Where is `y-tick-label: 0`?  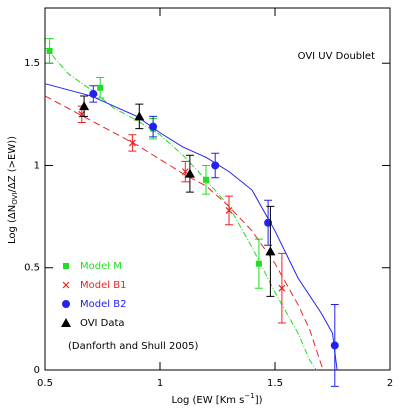
y-tick-label: 0 is located at coordinates (37, 370).